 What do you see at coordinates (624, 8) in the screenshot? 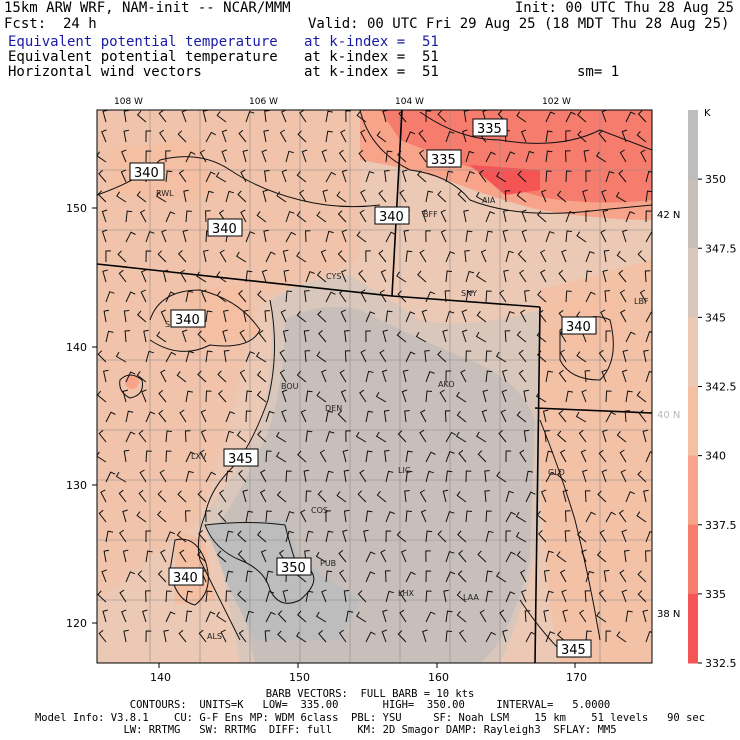
I see `init-time: Init: 00 UTC Thu 28 Aug 25` at bounding box center [624, 8].